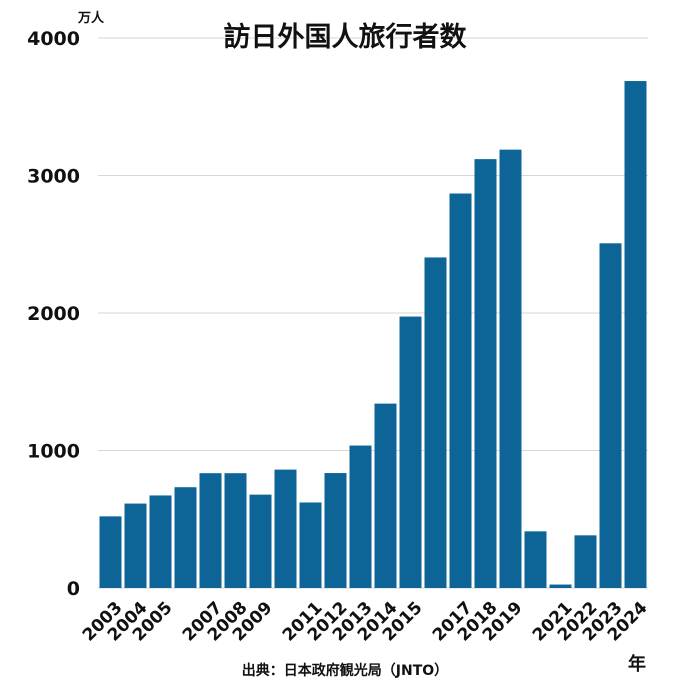 The image size is (689, 695). Describe the element at coordinates (585, 561) in the screenshot. I see `bar-2022` at that location.